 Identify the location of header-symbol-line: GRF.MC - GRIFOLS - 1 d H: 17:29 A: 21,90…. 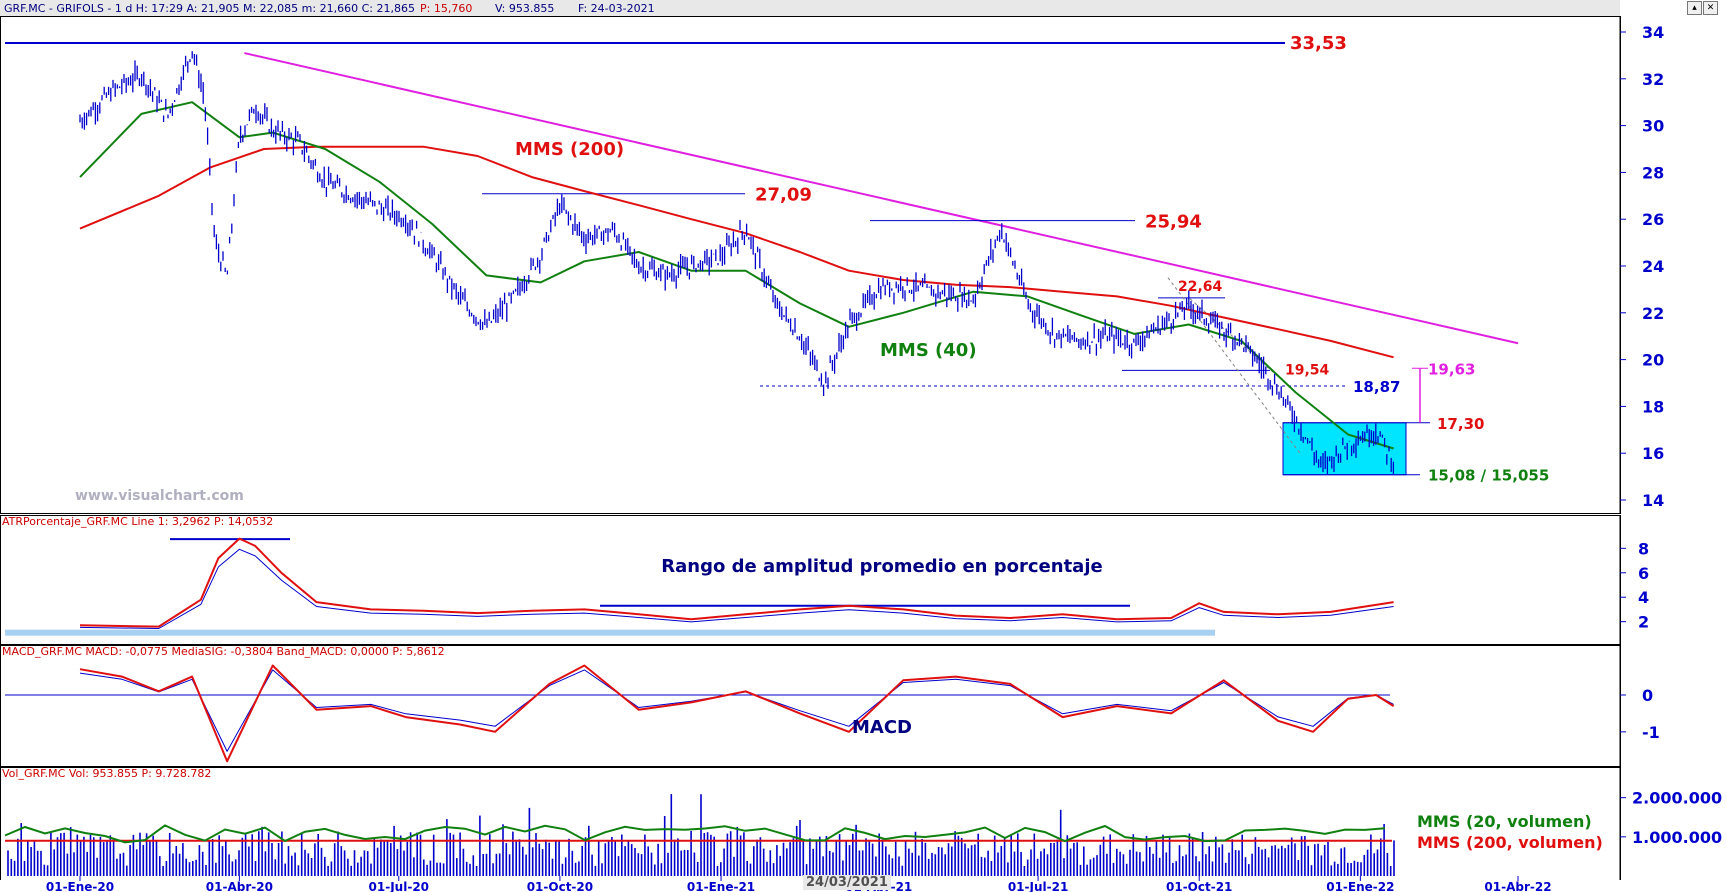
(209, 8).